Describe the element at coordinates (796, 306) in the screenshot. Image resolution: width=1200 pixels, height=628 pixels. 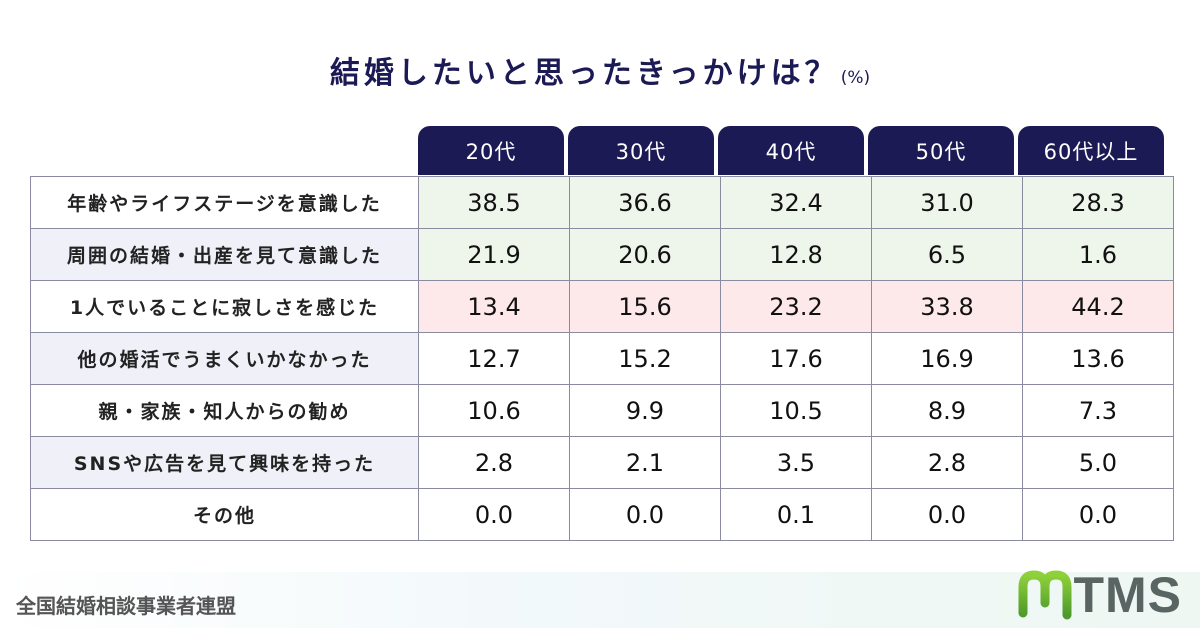
I see `table-cell: 23.2` at that location.